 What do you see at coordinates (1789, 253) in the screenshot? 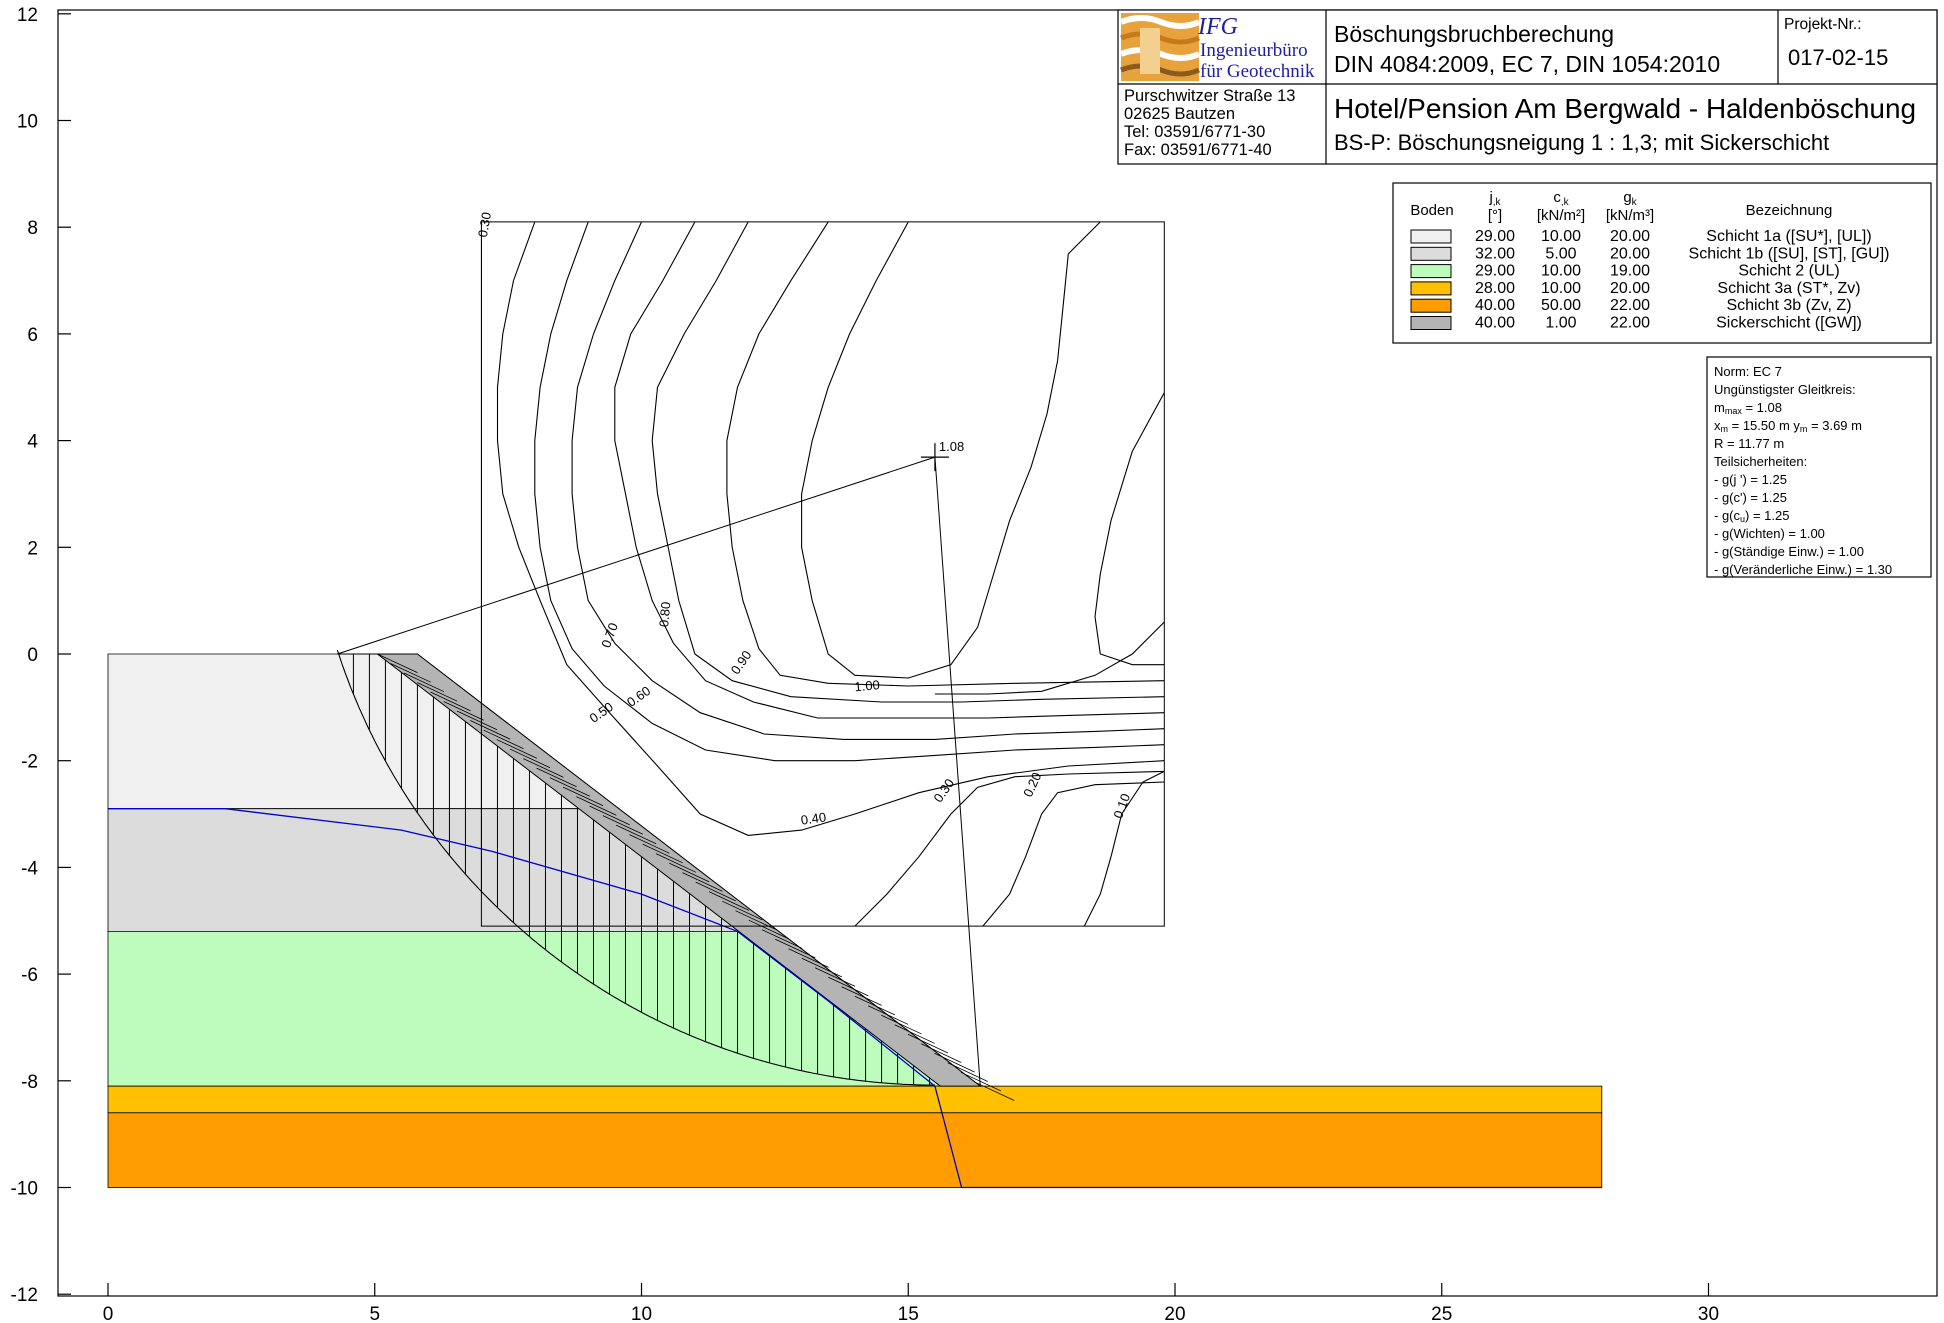
I see `legend-name: Schicht 1b ([SU], [ST], [GU])` at bounding box center [1789, 253].